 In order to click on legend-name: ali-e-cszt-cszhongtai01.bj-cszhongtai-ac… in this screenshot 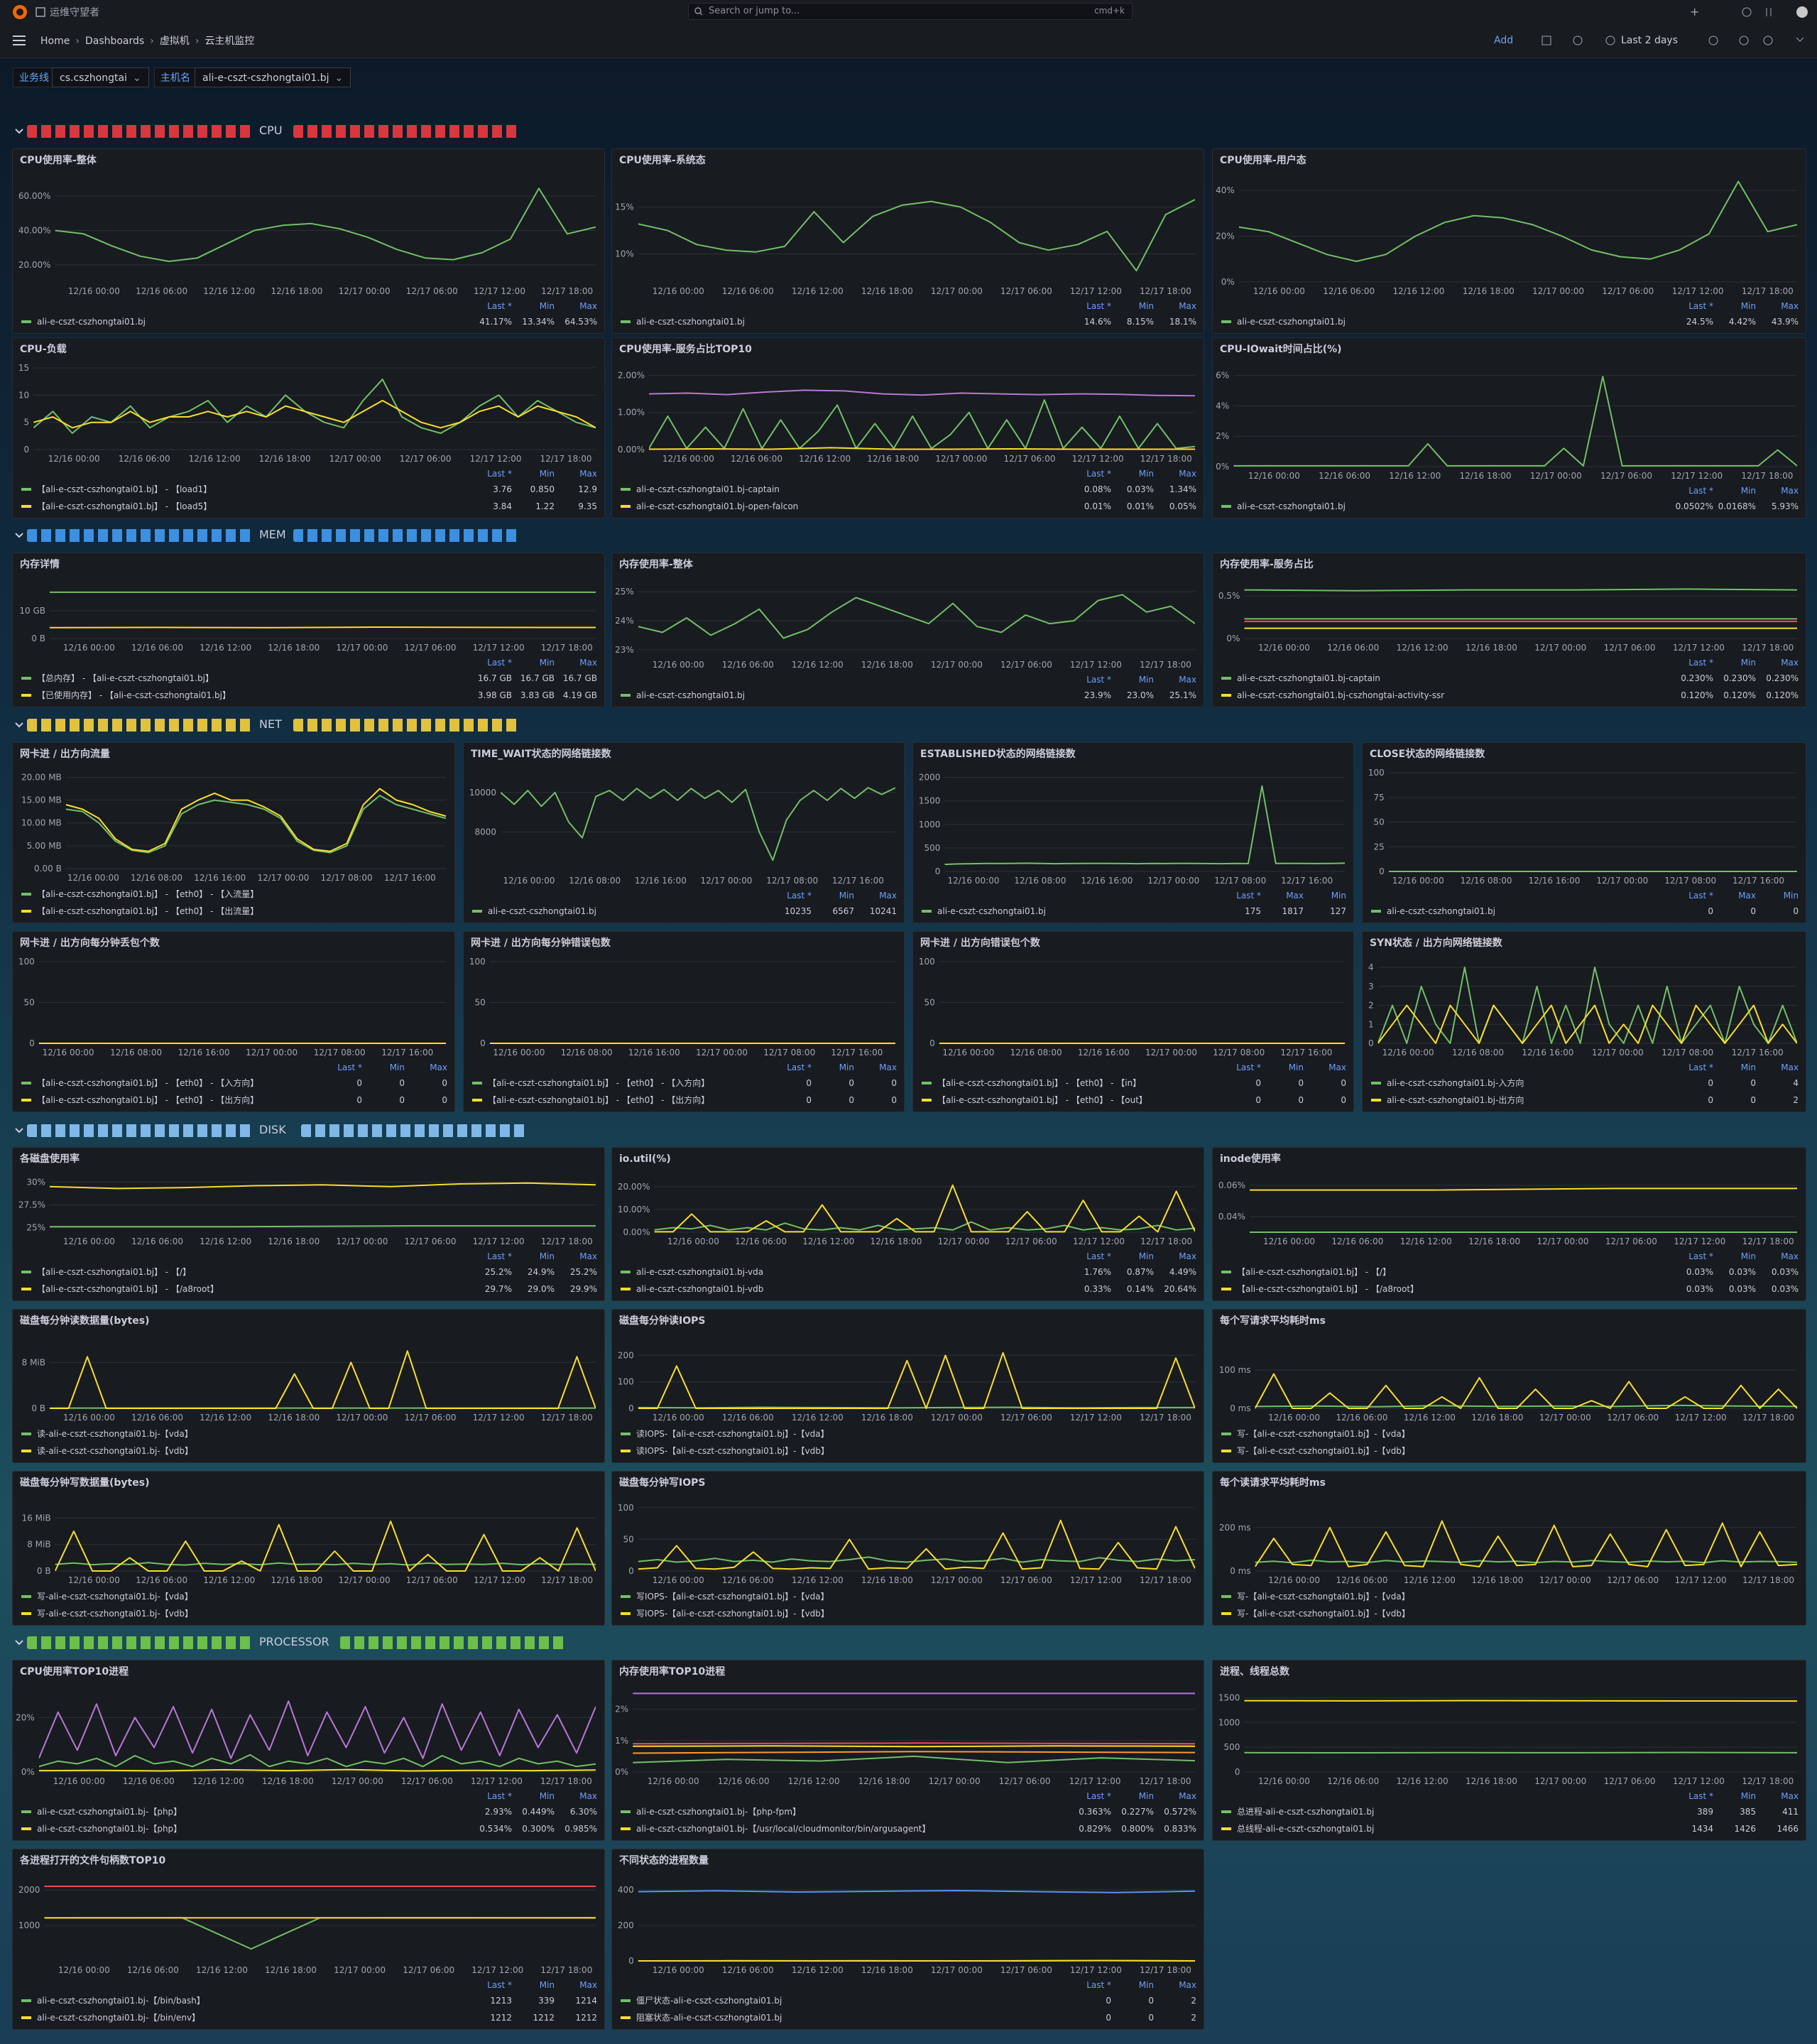, I will do `click(1340, 695)`.